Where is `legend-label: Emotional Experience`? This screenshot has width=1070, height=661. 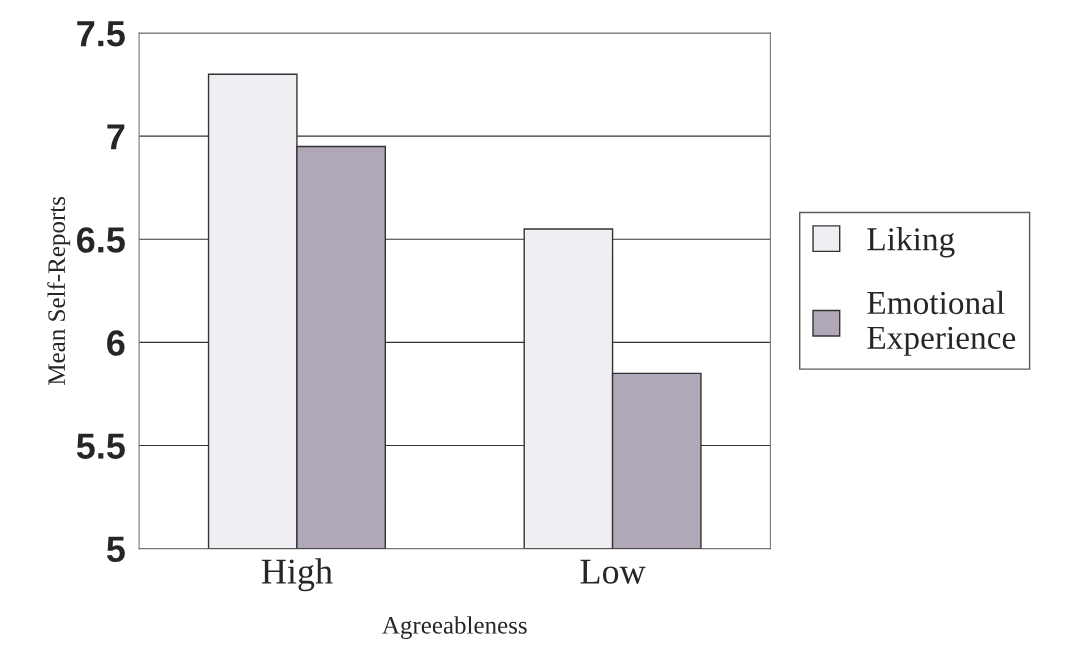
legend-label: Emotional Experience is located at coordinates (941, 323).